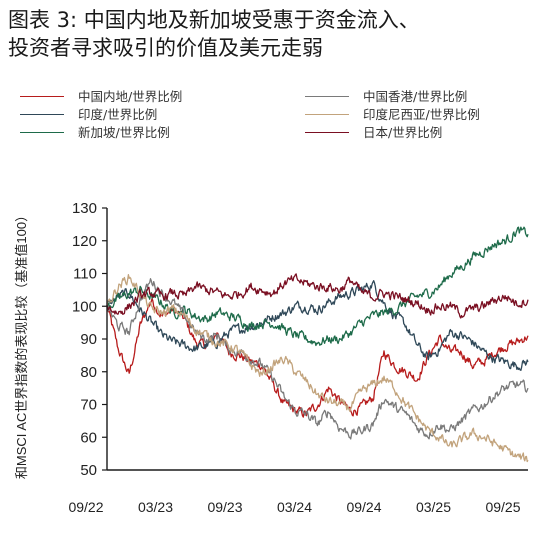 Image resolution: width=540 pixels, height=539 pixels. What do you see at coordinates (224, 507) in the screenshot?
I see `x-tick-label: 09/23` at bounding box center [224, 507].